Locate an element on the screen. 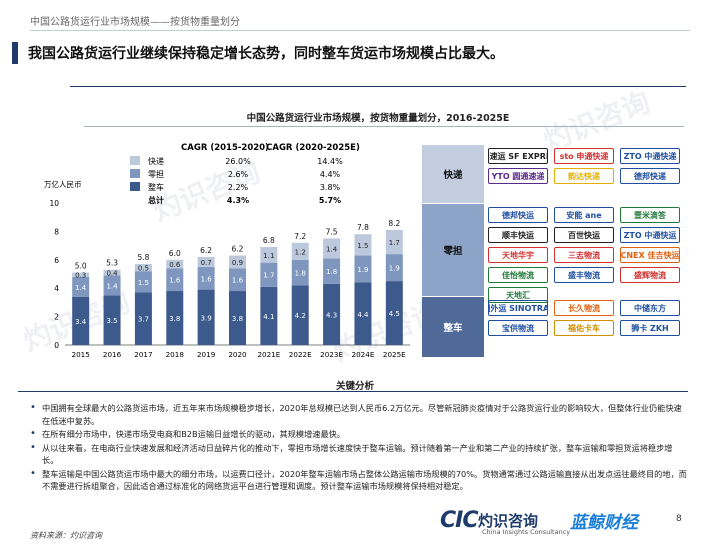  company-logo: YTO 圆通速递 is located at coordinates (518, 176).